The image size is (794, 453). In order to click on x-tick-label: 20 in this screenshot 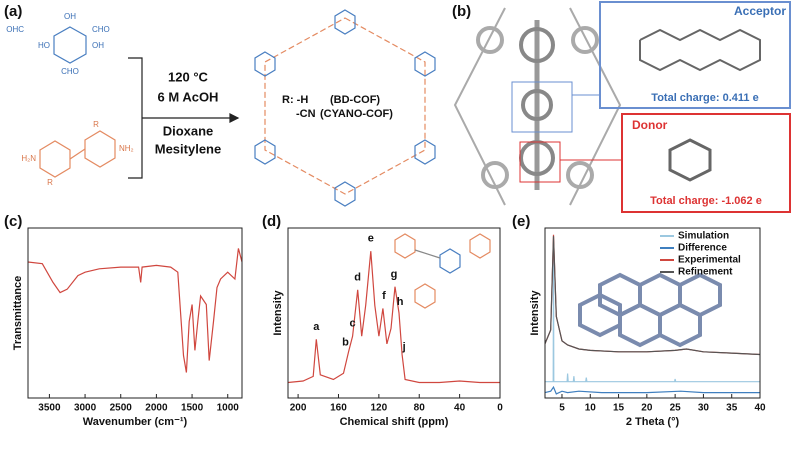, I will do `click(647, 408)`.